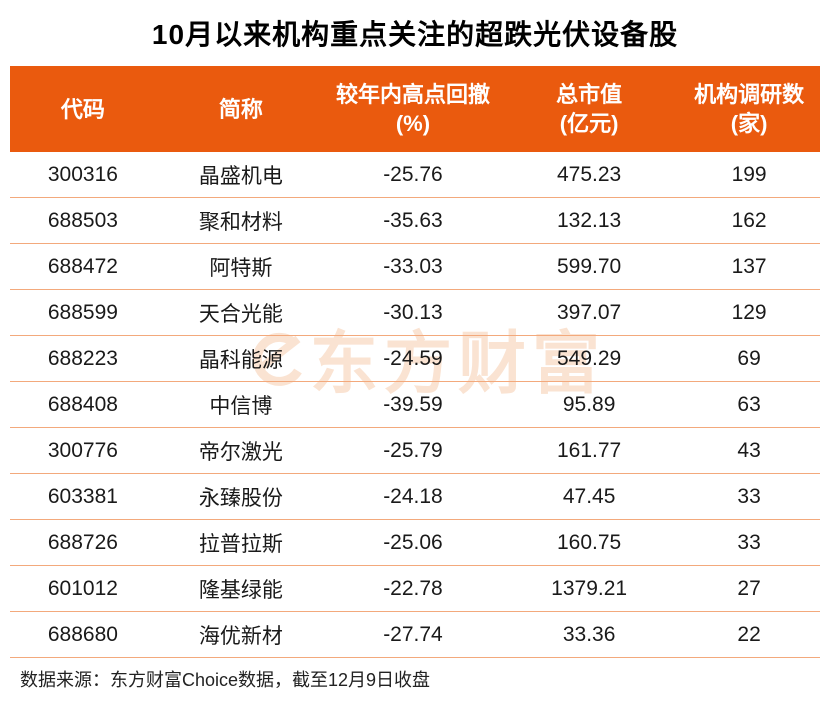 Image resolution: width=830 pixels, height=714 pixels. I want to click on stock-code: 688223, so click(82, 358).